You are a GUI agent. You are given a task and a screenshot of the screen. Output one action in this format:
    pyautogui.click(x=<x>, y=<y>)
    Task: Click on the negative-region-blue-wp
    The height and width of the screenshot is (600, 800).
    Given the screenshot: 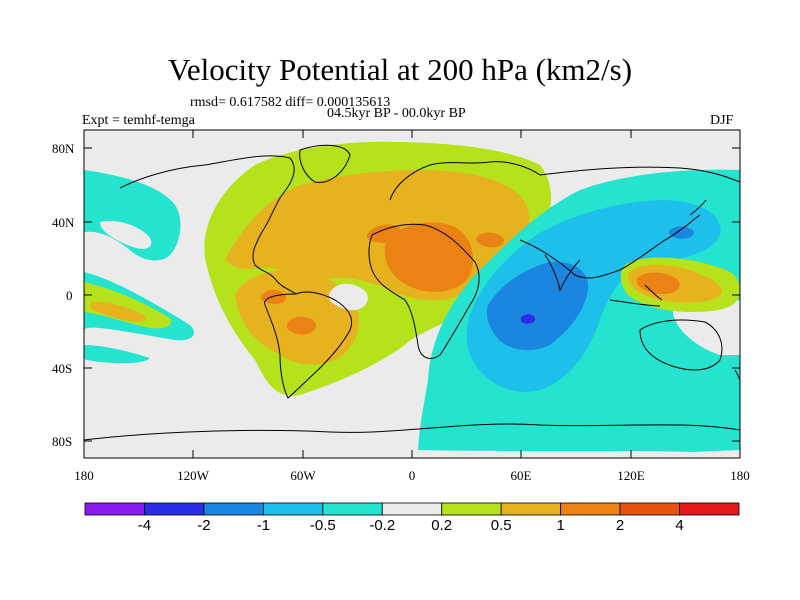 What is the action you would take?
    pyautogui.click(x=681, y=232)
    